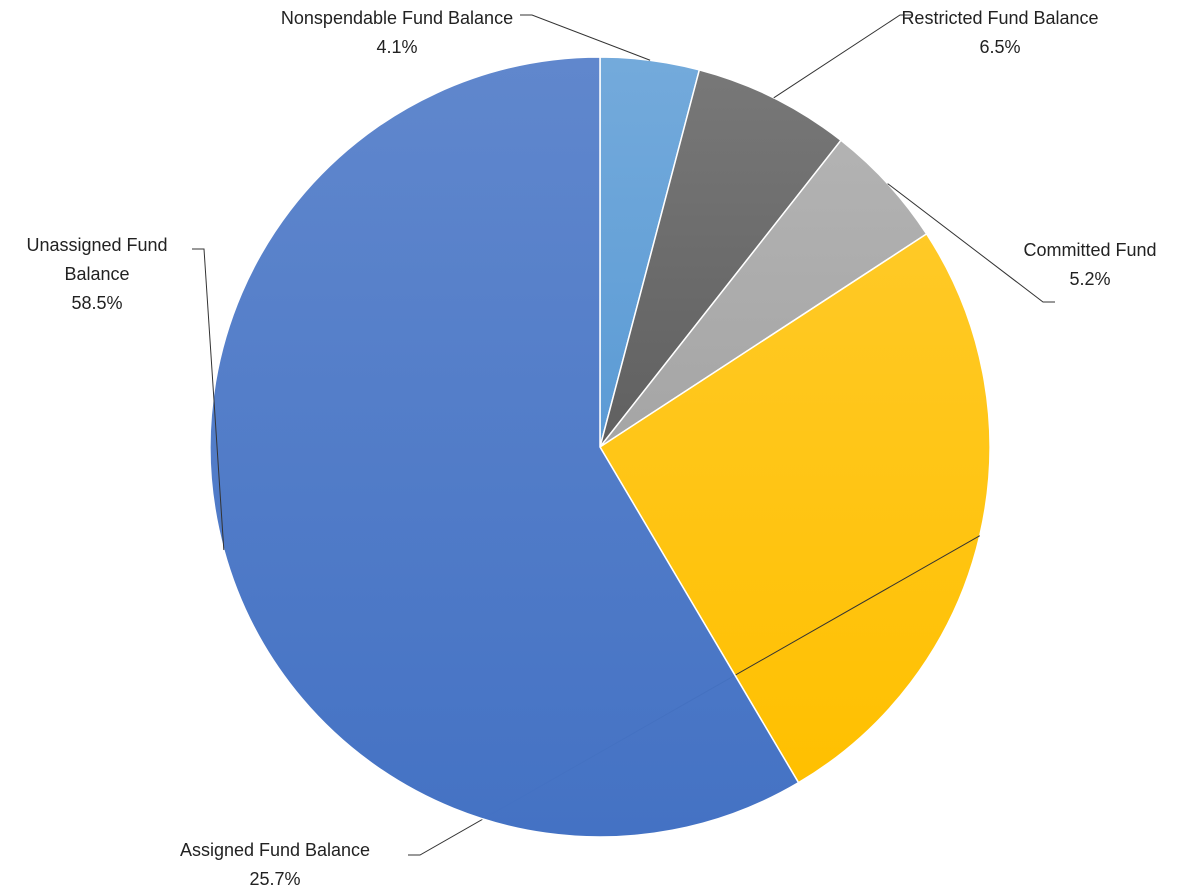  I want to click on value-label: 6.5%, so click(1000, 47).